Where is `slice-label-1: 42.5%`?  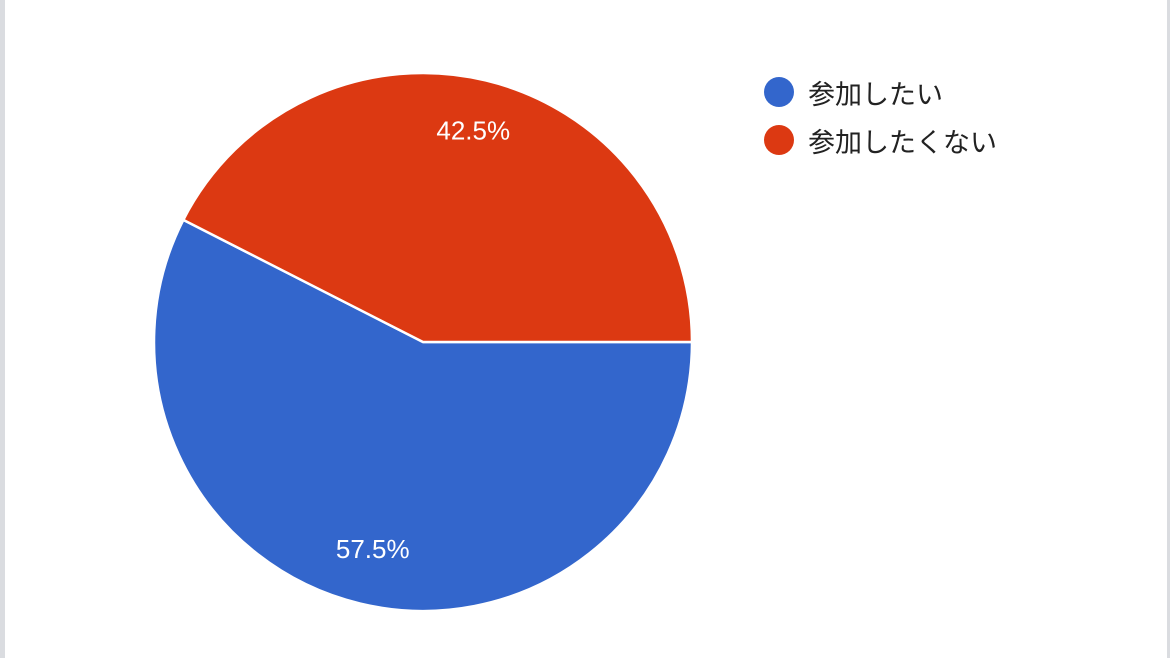 slice-label-1: 42.5% is located at coordinates (473, 131).